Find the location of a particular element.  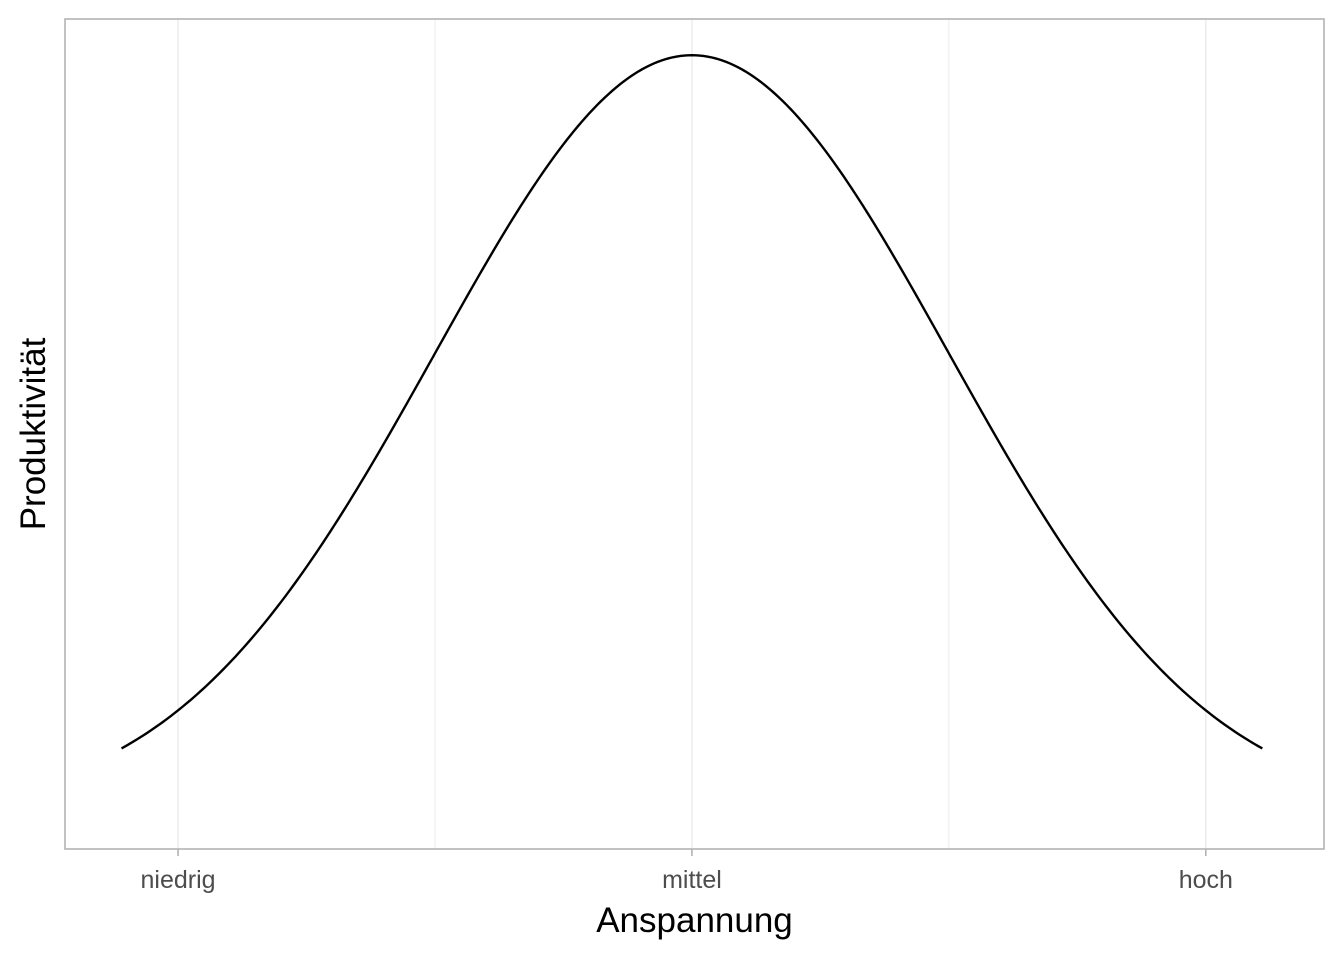

x-axis-ticks: niedrig mittel hoch is located at coordinates (687, 871).